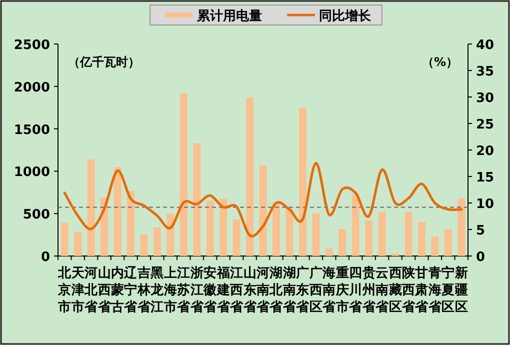 The image size is (511, 346). I want to click on x-tick-label: 江苏省, so click(184, 290).